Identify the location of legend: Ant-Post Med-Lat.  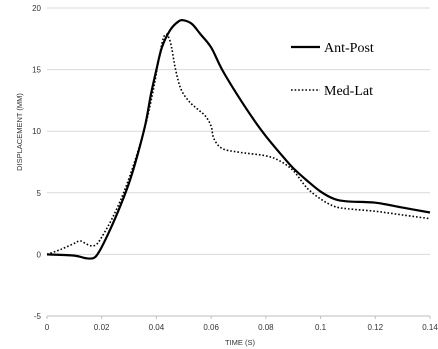
(332, 70).